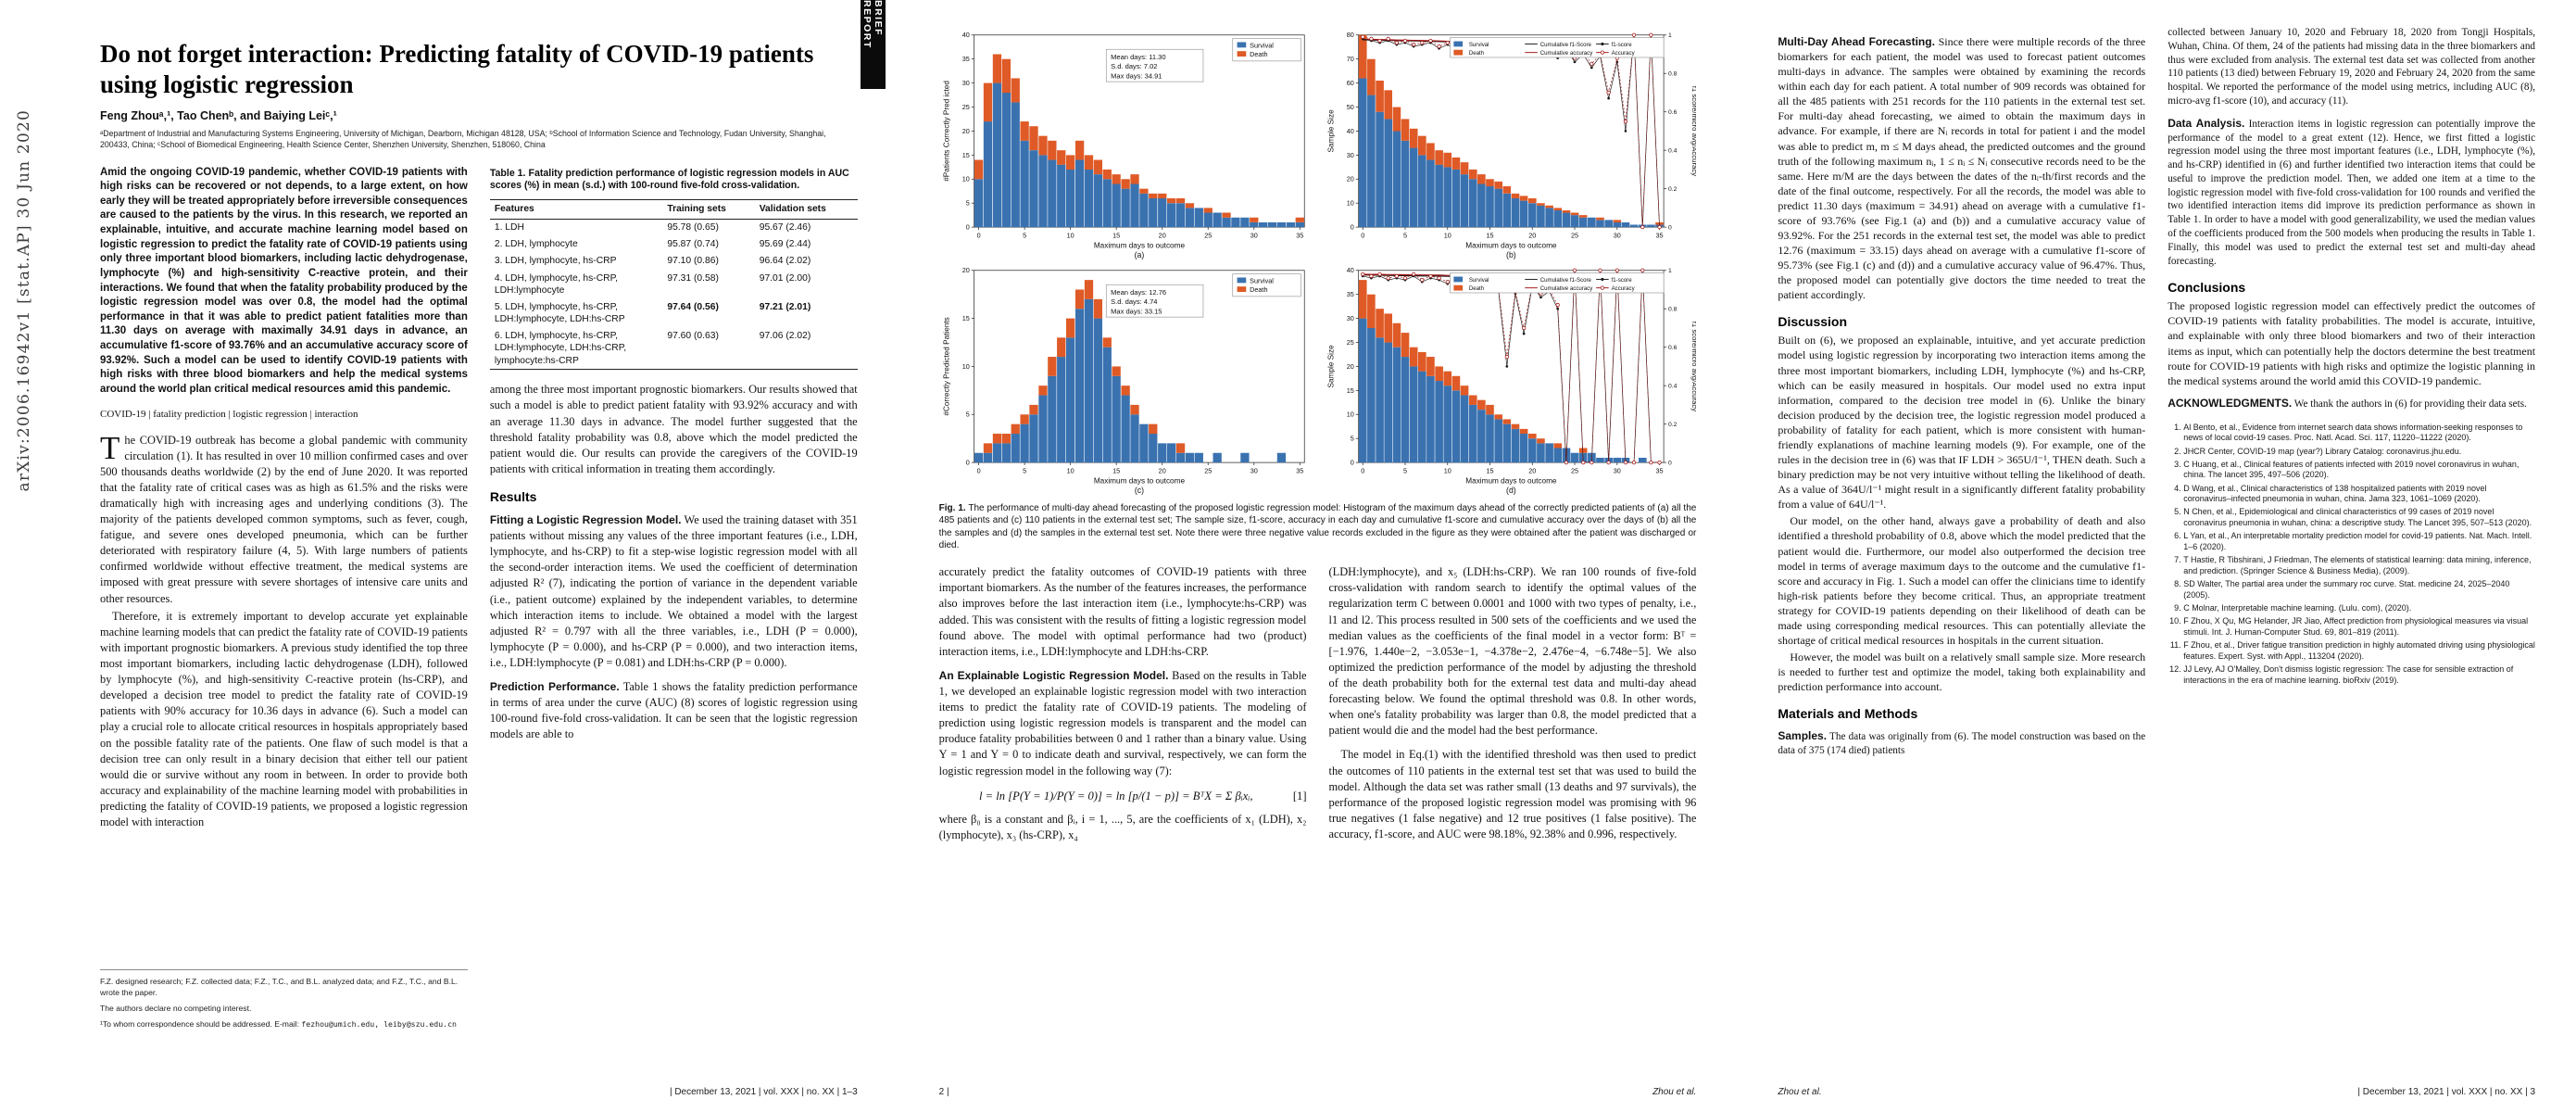 The width and height of the screenshot is (2576, 1112). What do you see at coordinates (1318, 1092) in the screenshot?
I see `page2-footer: 2 | Zhou et al.` at bounding box center [1318, 1092].